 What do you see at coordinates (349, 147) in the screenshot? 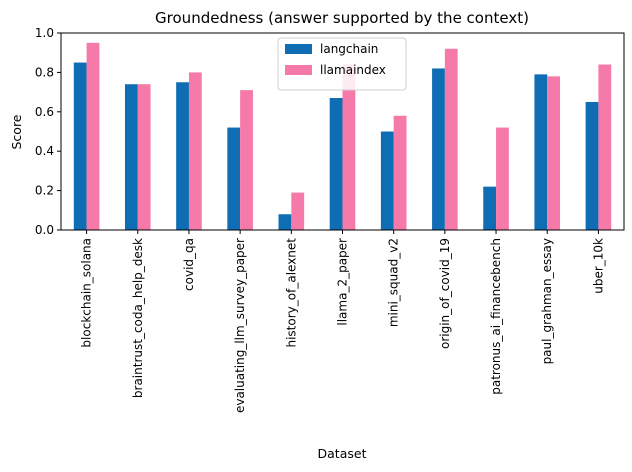
I see `bar-llamaindex-llama_2_paper` at bounding box center [349, 147].